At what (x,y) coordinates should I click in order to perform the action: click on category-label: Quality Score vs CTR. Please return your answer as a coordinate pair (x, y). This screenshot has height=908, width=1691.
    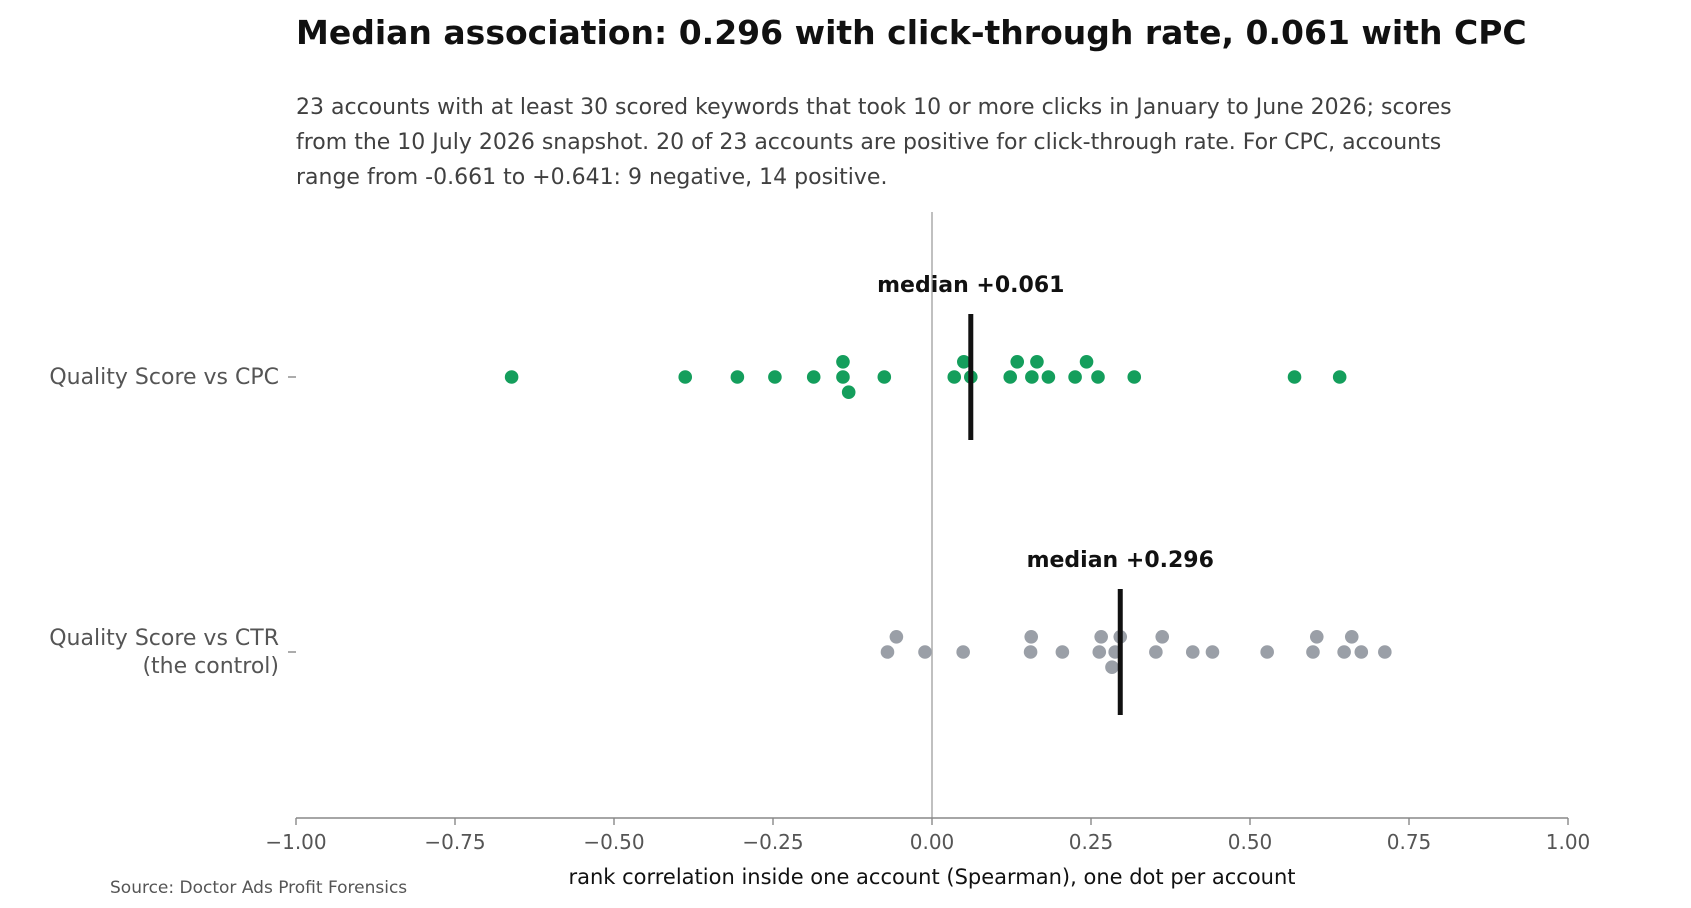
    Looking at the image, I should click on (164, 638).